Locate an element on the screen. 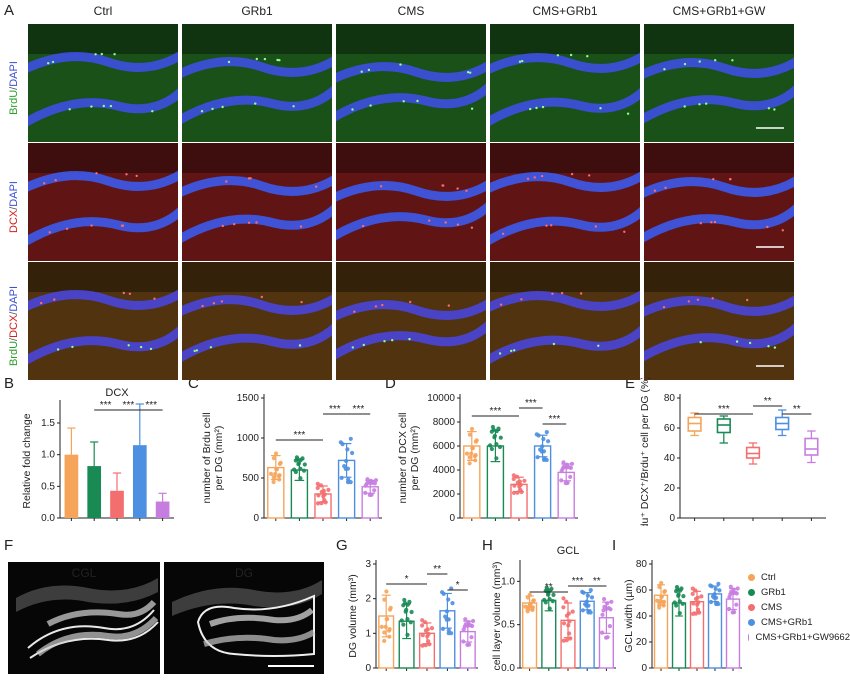 The image size is (850, 680). panel-letter-h: H is located at coordinates (487, 545).